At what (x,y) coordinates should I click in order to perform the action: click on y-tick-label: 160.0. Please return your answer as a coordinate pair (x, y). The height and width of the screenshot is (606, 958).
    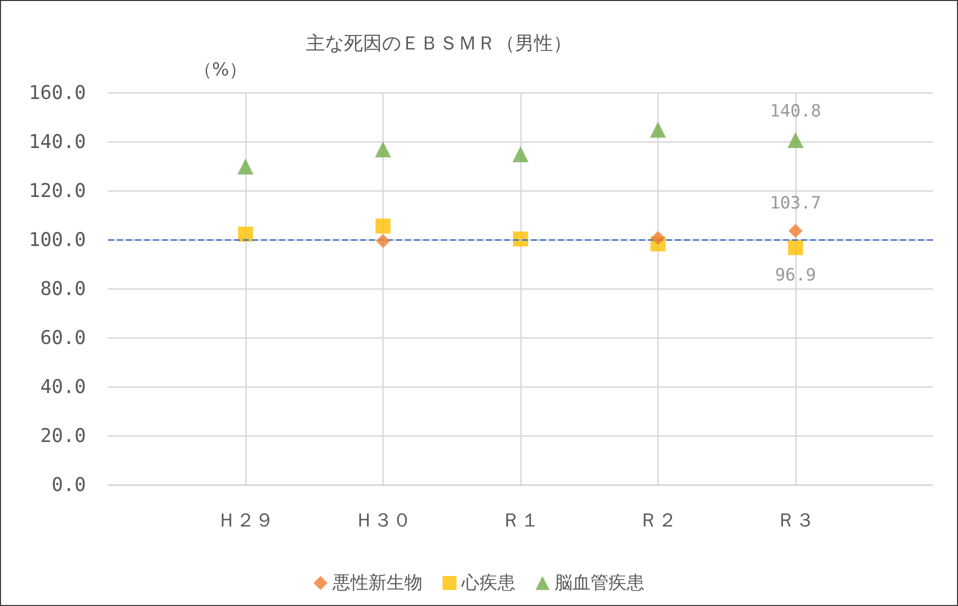
    Looking at the image, I should click on (57, 93).